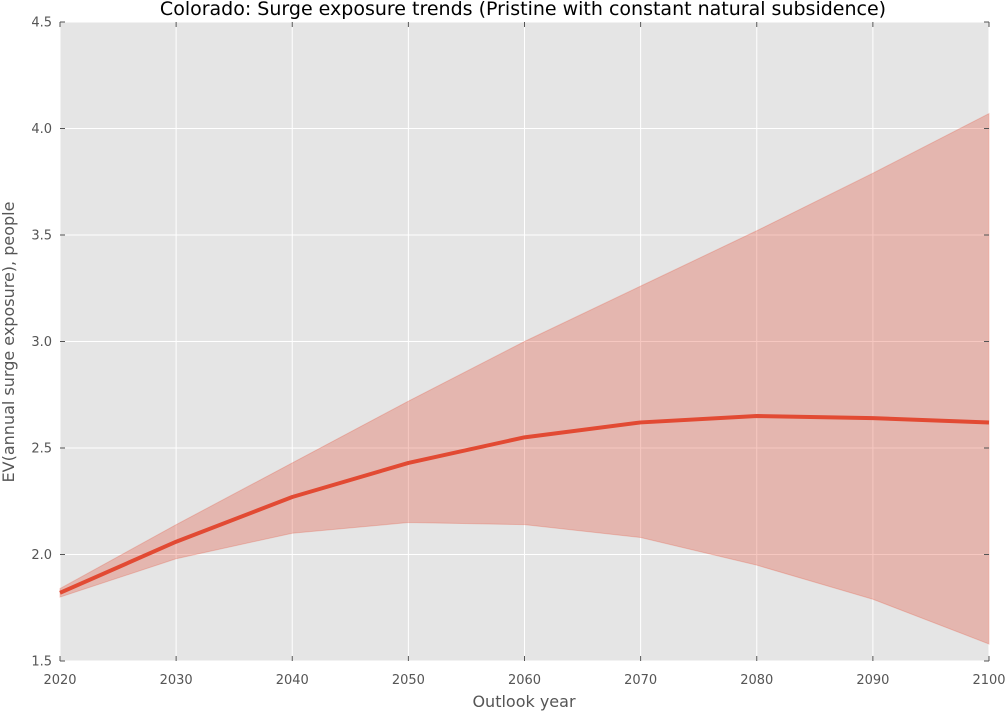 This screenshot has width=1006, height=712. Describe the element at coordinates (9, 342) in the screenshot. I see `y-axis-title: EV(annual surge exposure), people` at that location.